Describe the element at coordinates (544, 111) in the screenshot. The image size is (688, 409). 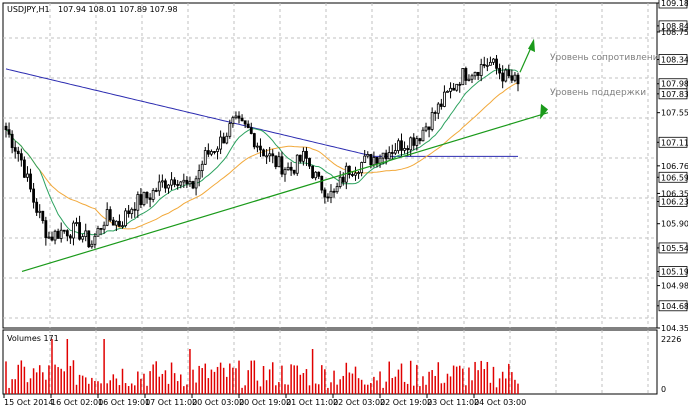
I see `trendline-arrowhead` at that location.